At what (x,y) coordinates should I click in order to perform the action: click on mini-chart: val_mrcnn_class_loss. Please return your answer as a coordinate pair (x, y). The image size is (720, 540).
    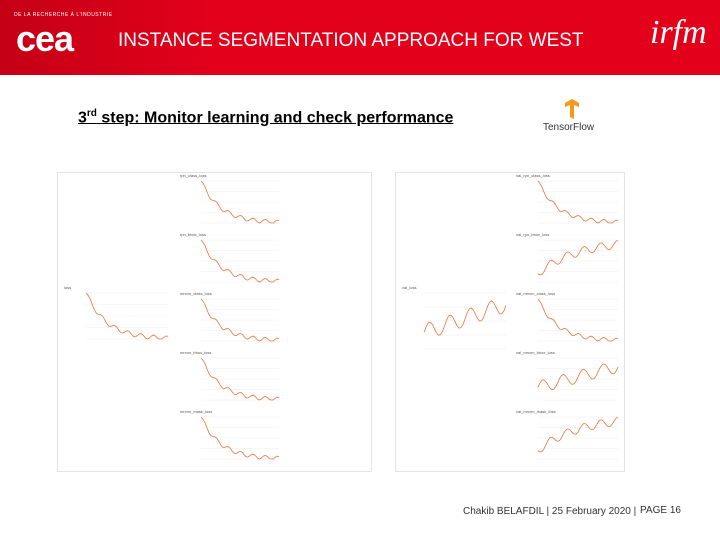
    Looking at the image, I should click on (567, 316).